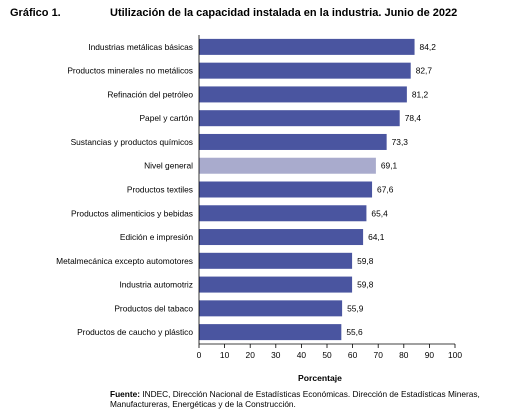  I want to click on category-label: Productos alimenticios y bebidas, so click(132, 213).